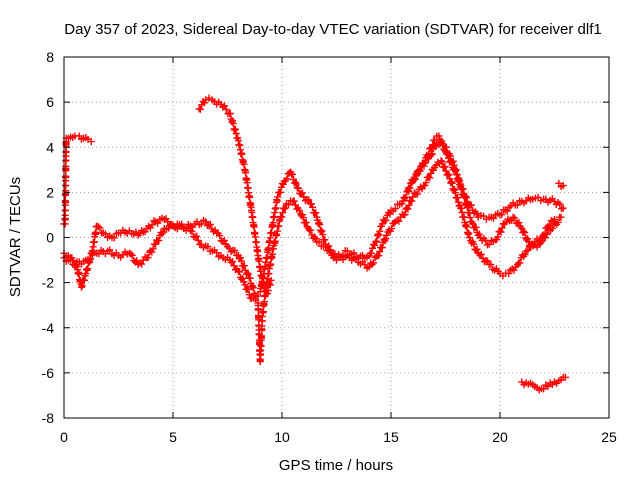 This screenshot has height=480, width=640. What do you see at coordinates (50, 192) in the screenshot?
I see `y-tick-label: 2` at bounding box center [50, 192].